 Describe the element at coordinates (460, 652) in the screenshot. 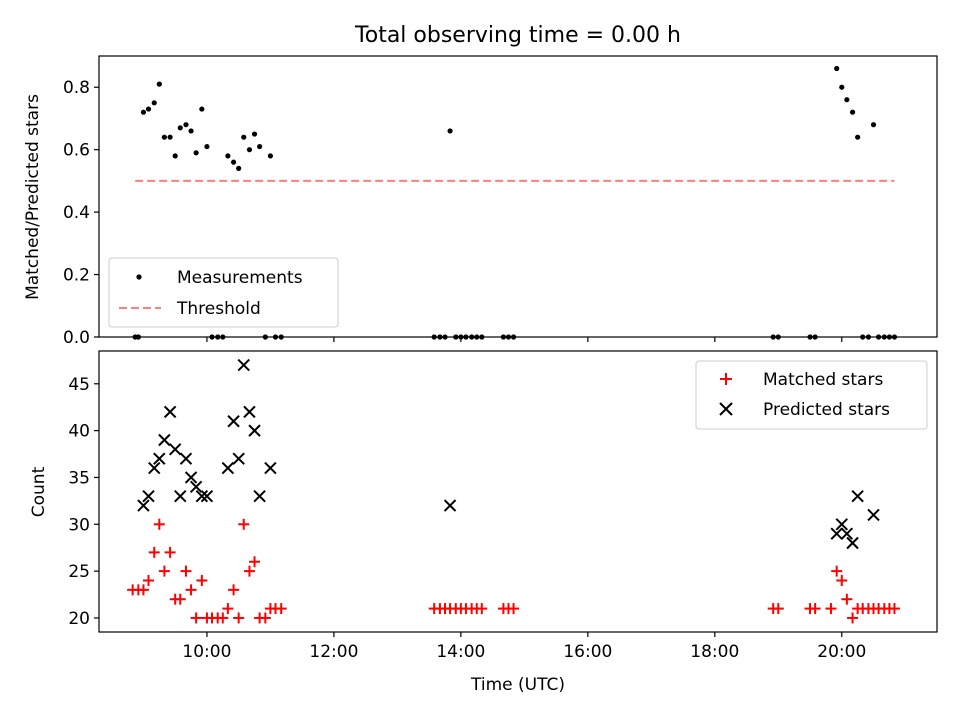

I see `count-x-tick-label: 14:00` at that location.